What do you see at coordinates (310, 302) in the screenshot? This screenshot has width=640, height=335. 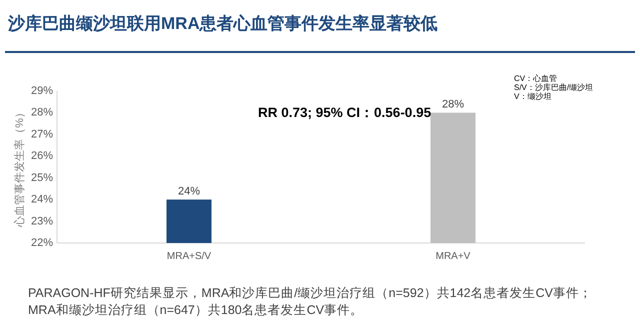 I see `text: PARAGON-HF研究结果显示，MRA和沙库巴曲/缬沙坦治疗组（n=592）共142名患者发生CV事件； MRA和缬沙坦治疗组（n=647）共180名患者发生CV事件。` at bounding box center [310, 302].